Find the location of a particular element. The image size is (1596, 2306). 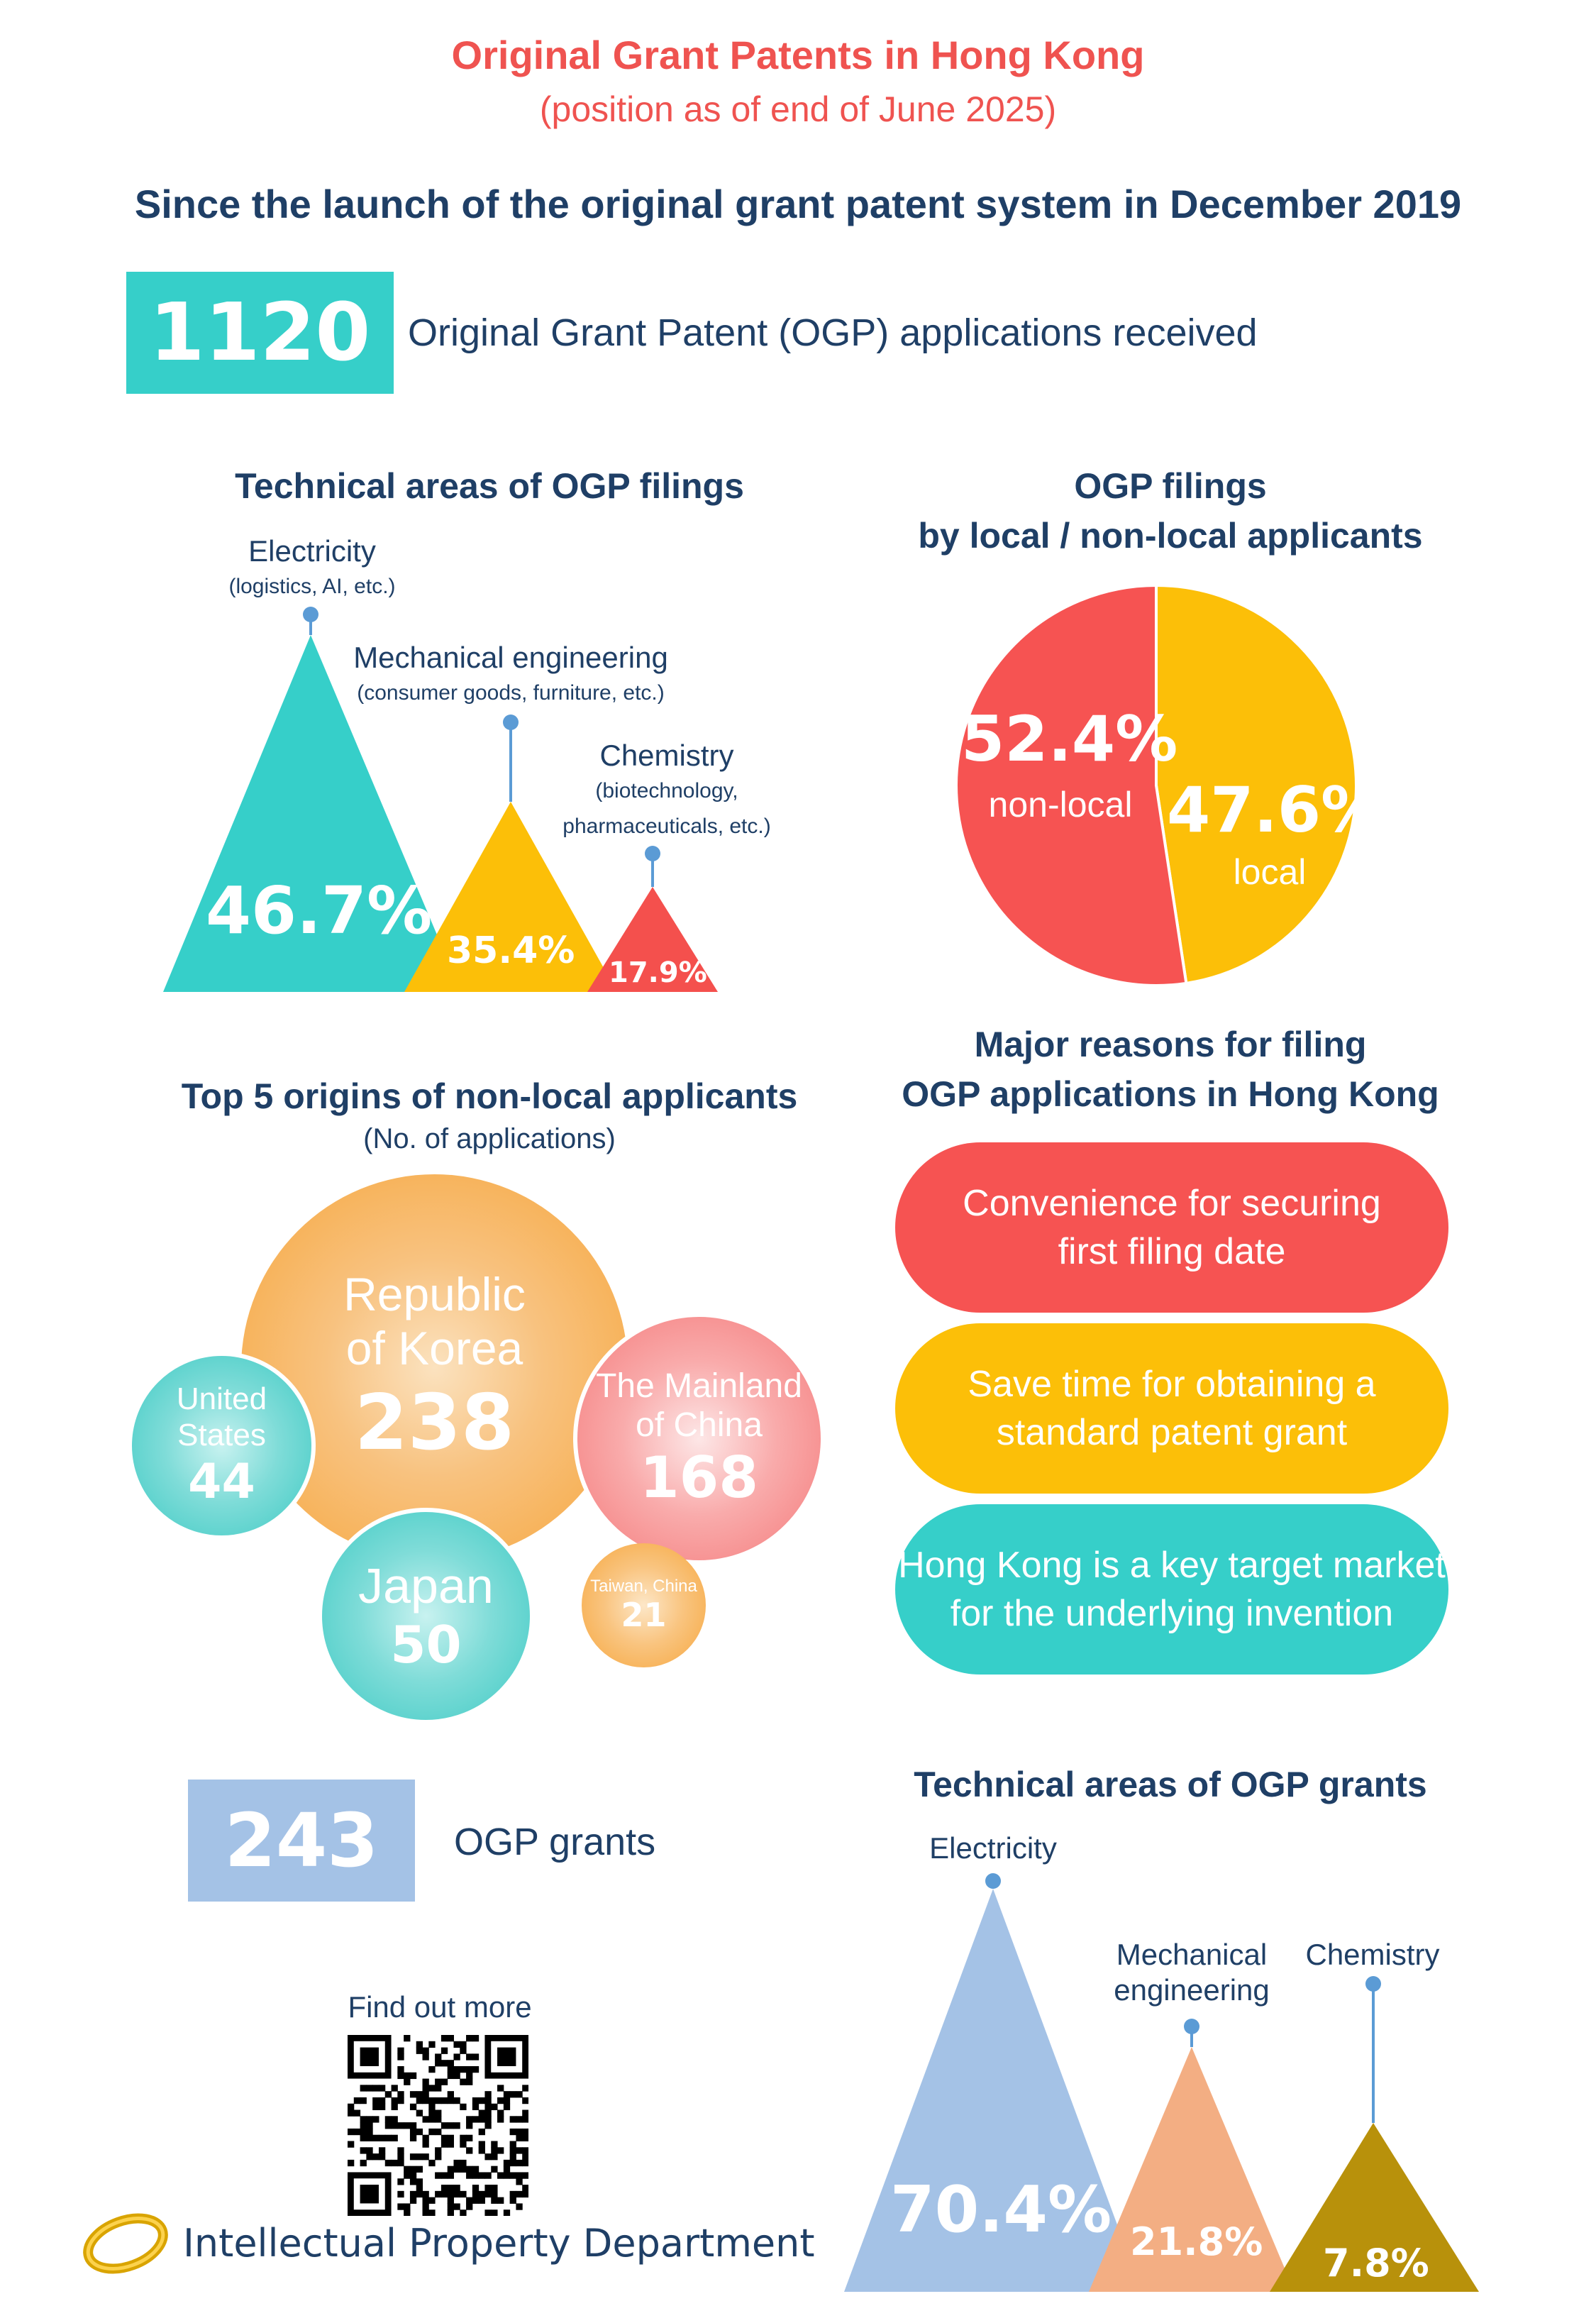

filing-electricity-pct: 46.7% is located at coordinates (319, 911).